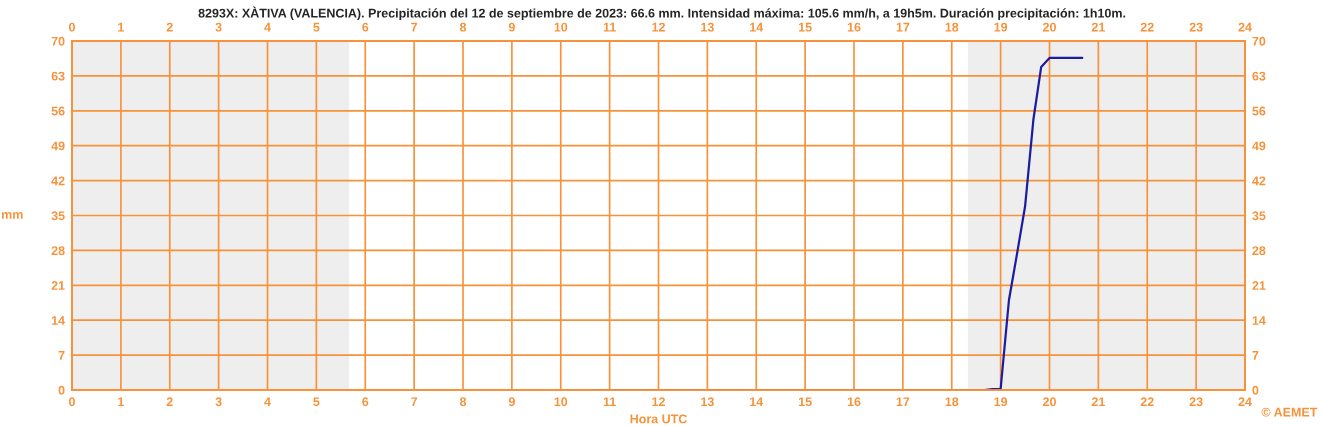 The height and width of the screenshot is (426, 1324). I want to click on y2-tick-label: 42, so click(1259, 181).